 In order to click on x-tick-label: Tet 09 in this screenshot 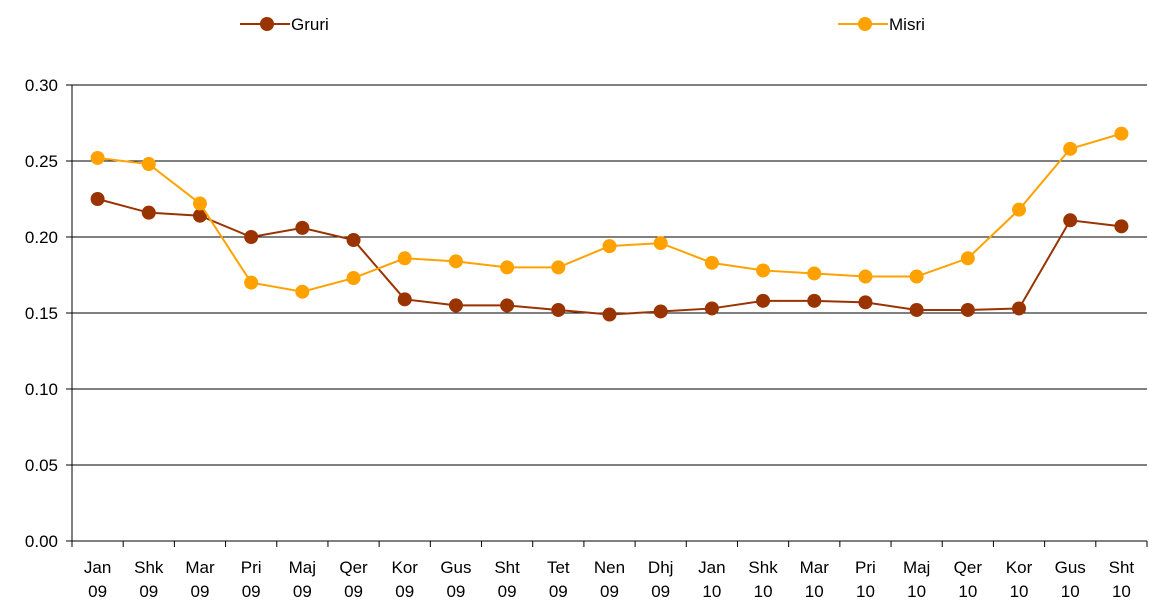, I will do `click(558, 579)`.